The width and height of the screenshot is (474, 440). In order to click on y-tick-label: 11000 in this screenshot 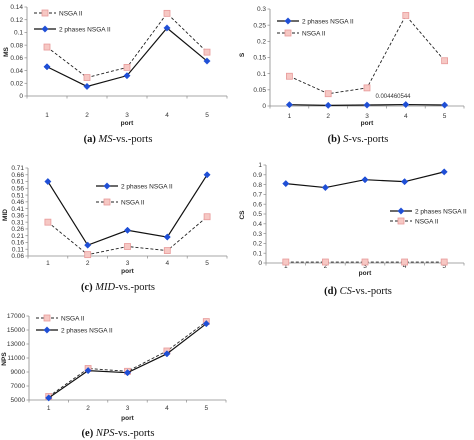, I will do `click(16, 358)`.